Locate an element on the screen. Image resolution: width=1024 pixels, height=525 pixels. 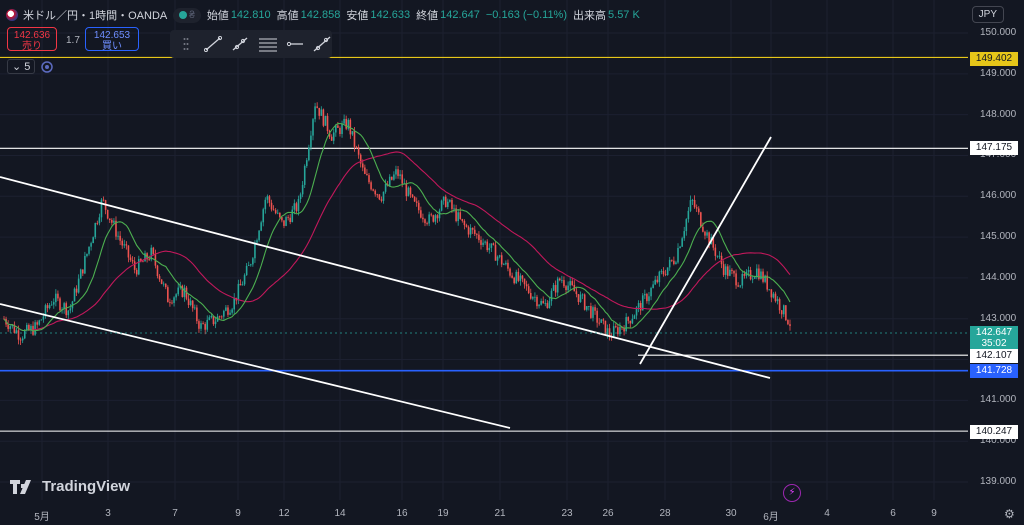
collapse-legend-button: ⌄ 5 is located at coordinates (21, 66).